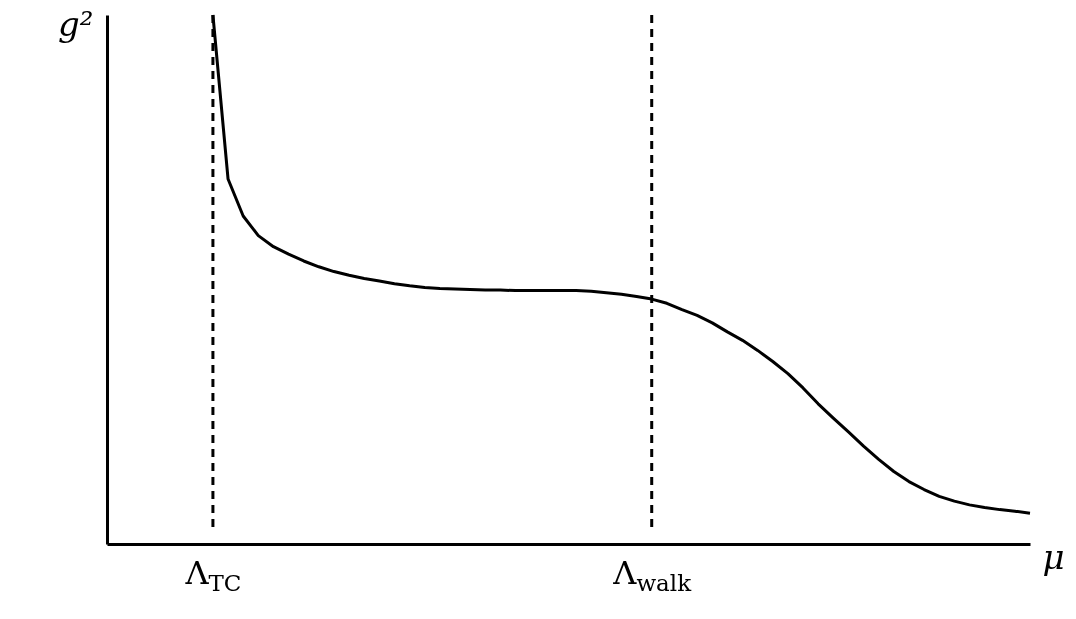  Describe the element at coordinates (1053, 556) in the screenshot. I see `x-axis-title: μ` at that location.